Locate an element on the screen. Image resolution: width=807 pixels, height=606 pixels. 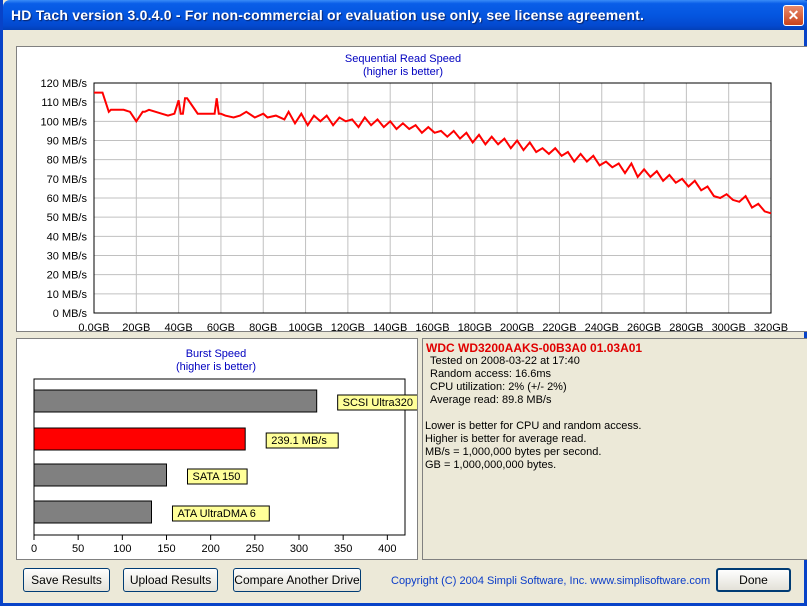
burst-bar-label: SATA 150 is located at coordinates (217, 477).